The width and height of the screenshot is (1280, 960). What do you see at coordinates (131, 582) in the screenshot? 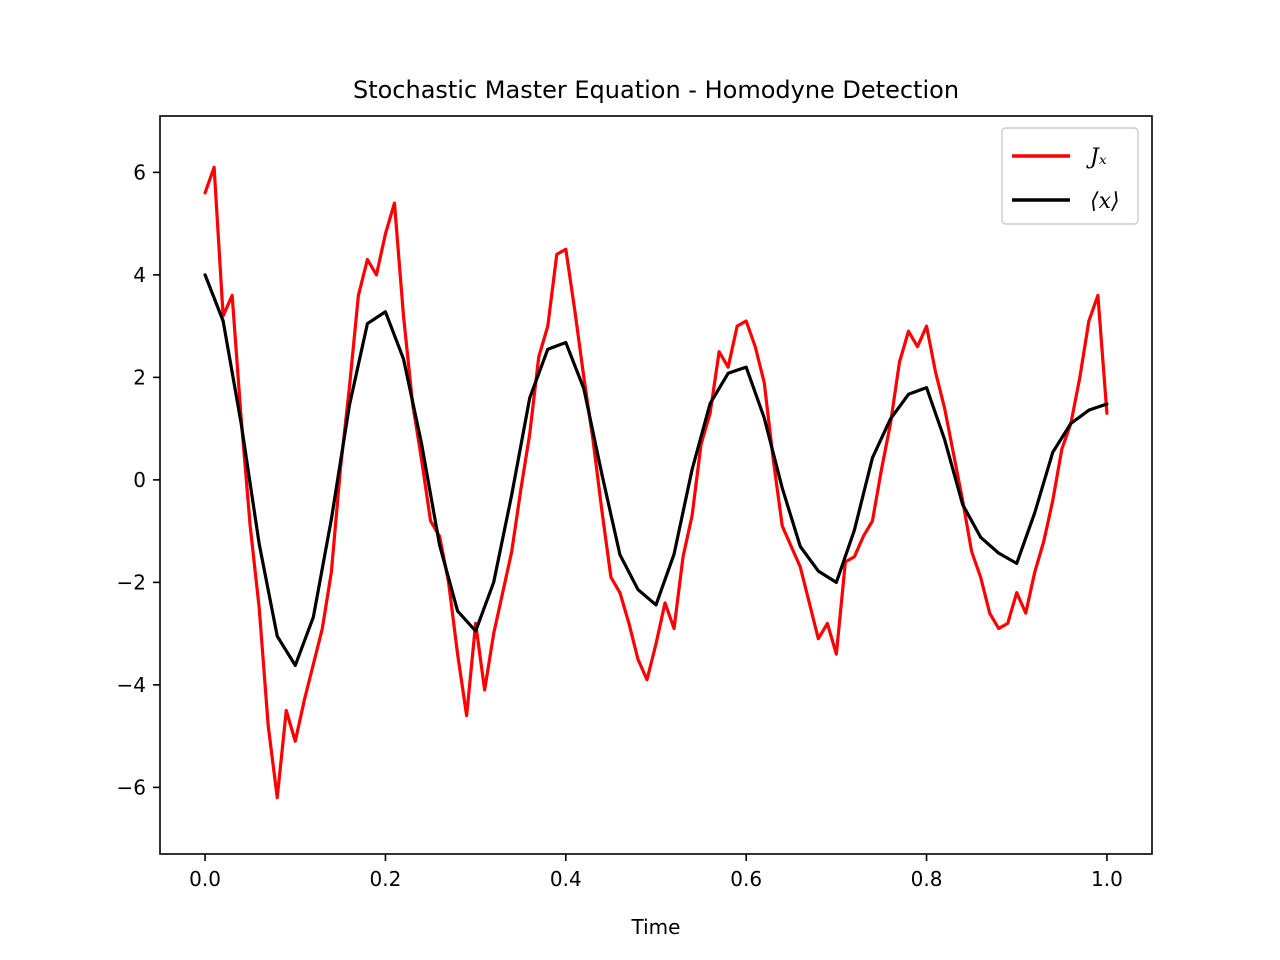
I see `y-tick-label: −2` at bounding box center [131, 582].